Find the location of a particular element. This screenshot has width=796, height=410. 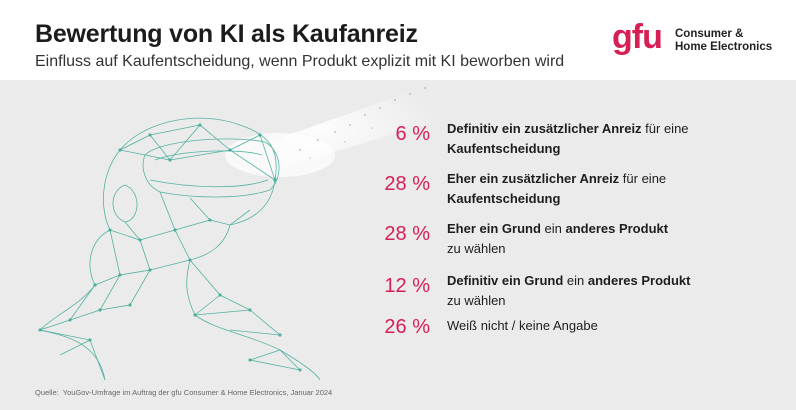

logo-line-2: Home Electronics is located at coordinates (724, 47).